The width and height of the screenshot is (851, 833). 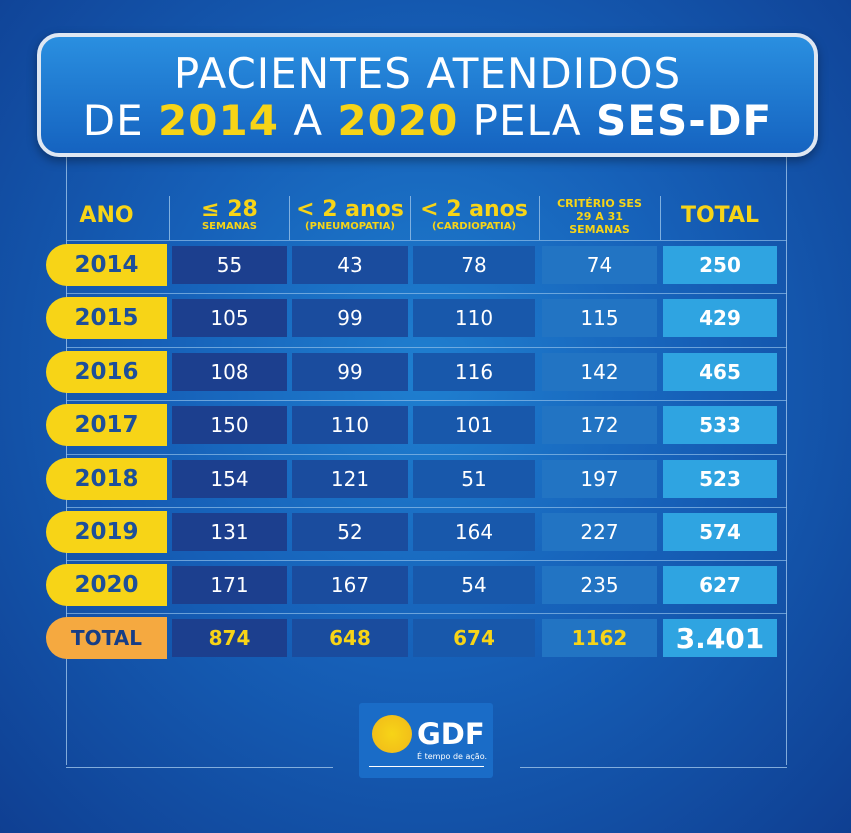 I want to click on table-cell: 55, so click(x=229, y=265).